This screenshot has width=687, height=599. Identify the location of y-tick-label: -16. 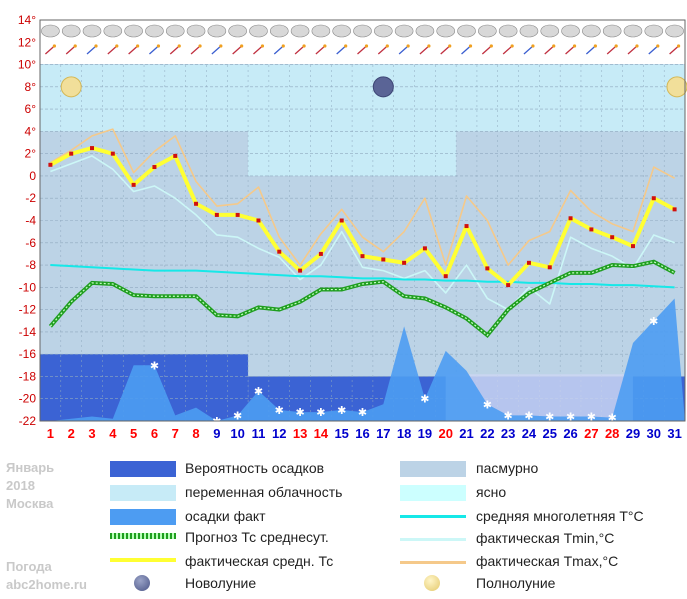
(28, 354).